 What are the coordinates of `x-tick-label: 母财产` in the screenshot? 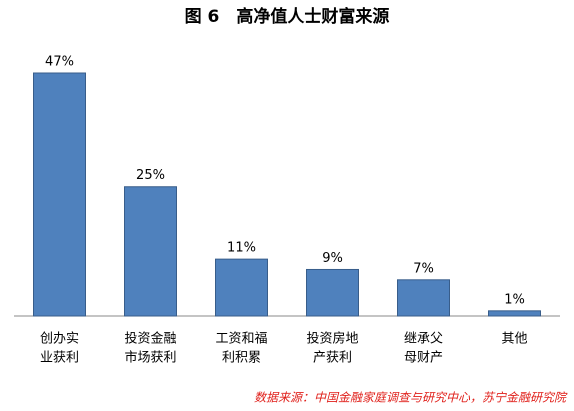 It's located at (423, 358).